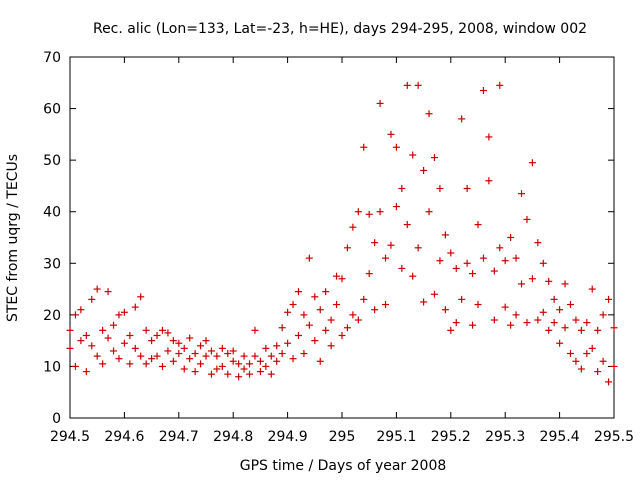 The image size is (640, 480). What do you see at coordinates (124, 437) in the screenshot?
I see `x-tick-label: 294.6` at bounding box center [124, 437].